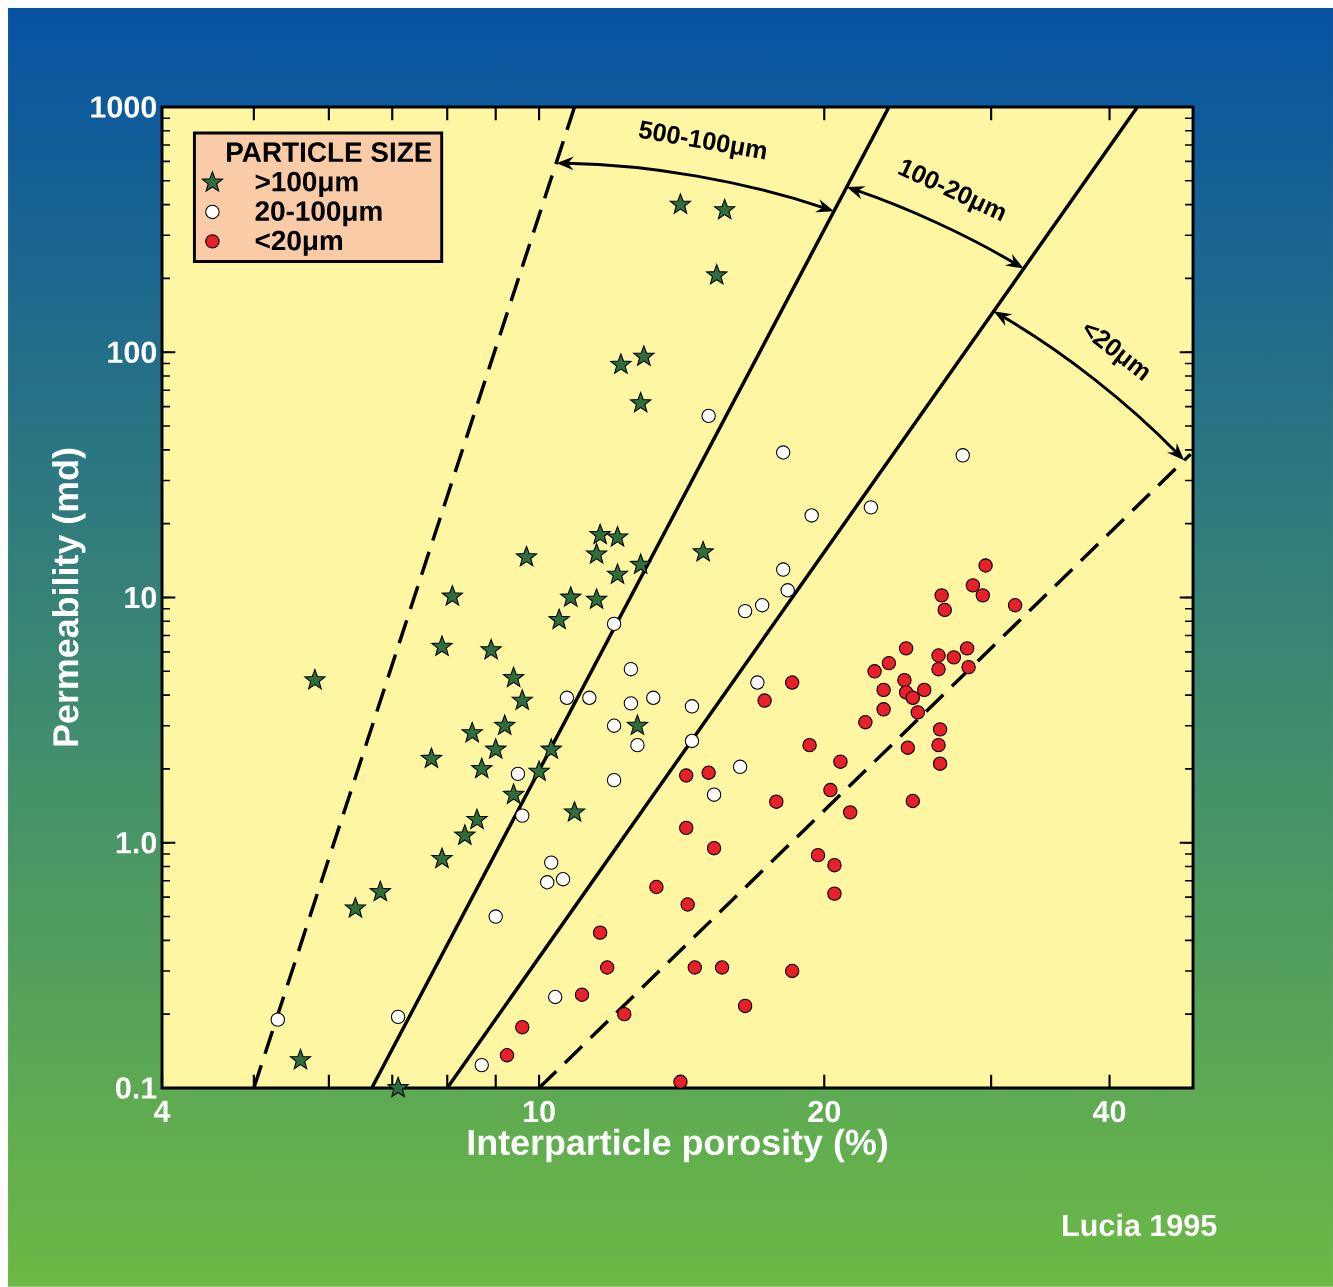  Describe the element at coordinates (1140, 1225) in the screenshot. I see `text: Lucia 1995` at that location.